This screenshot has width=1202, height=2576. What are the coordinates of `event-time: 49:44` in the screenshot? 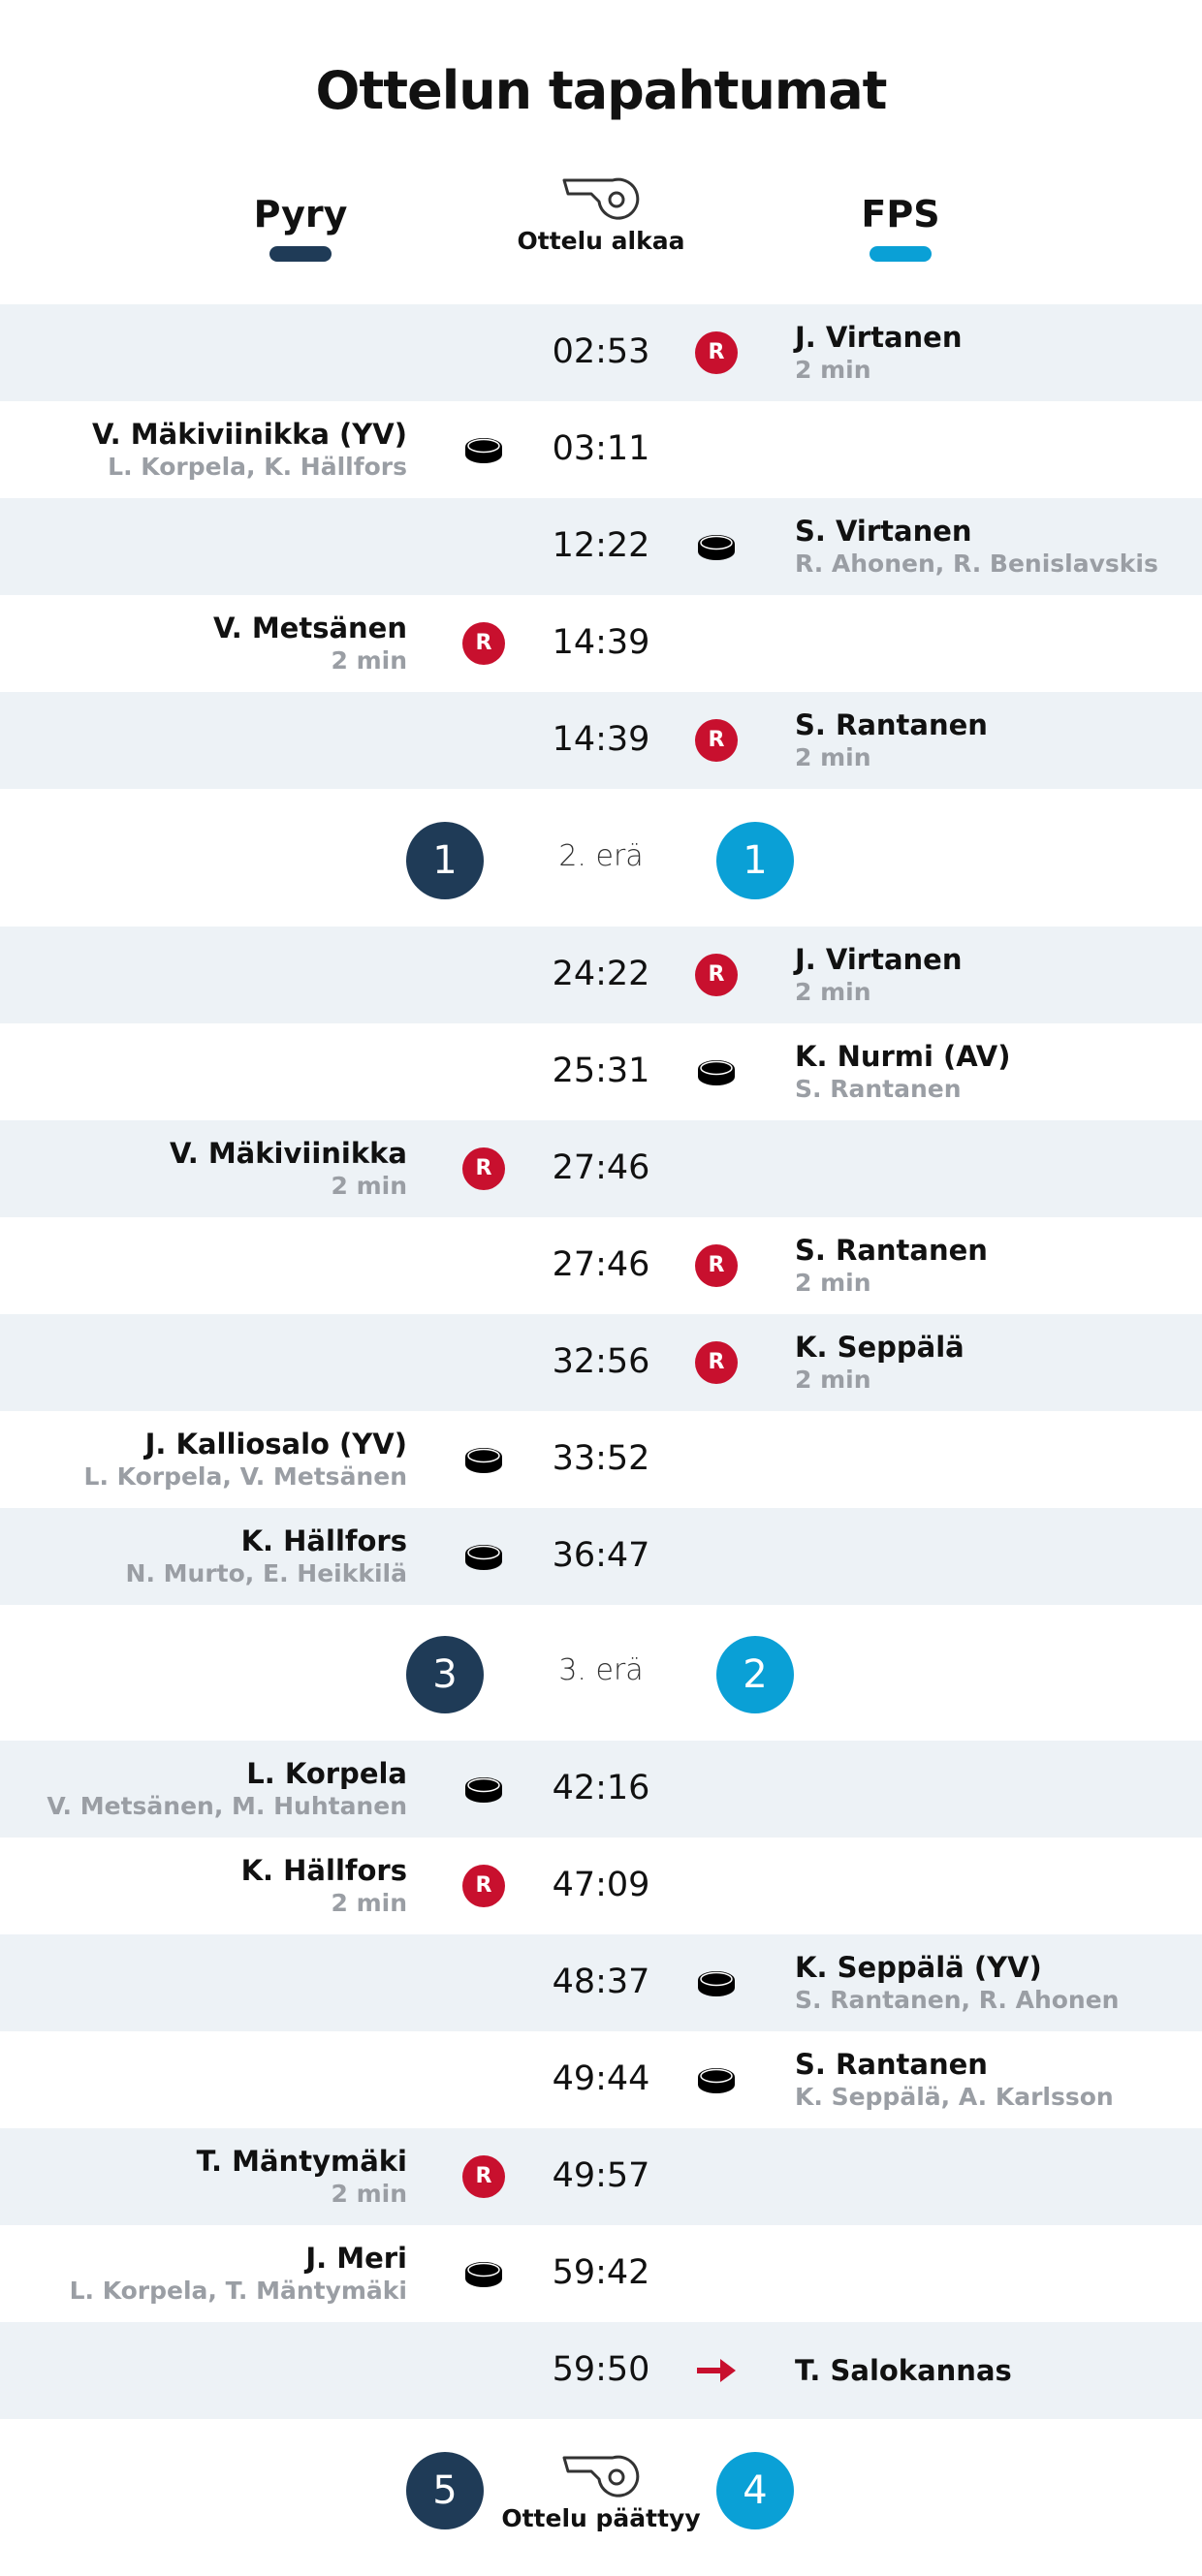 It's located at (601, 2078).